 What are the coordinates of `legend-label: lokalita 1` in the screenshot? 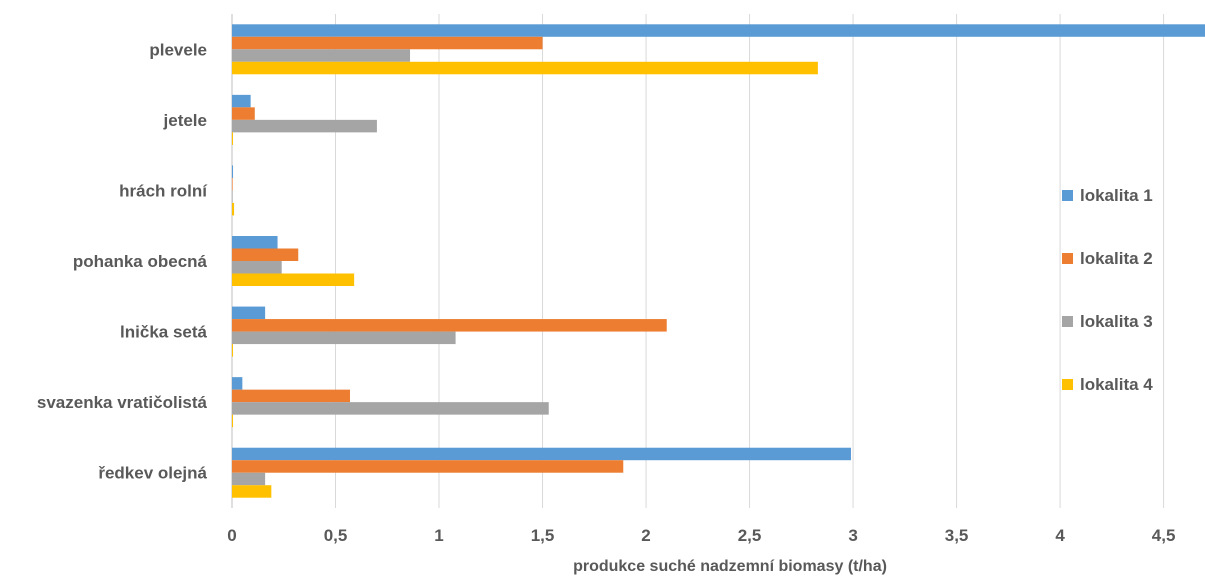 It's located at (1116, 195).